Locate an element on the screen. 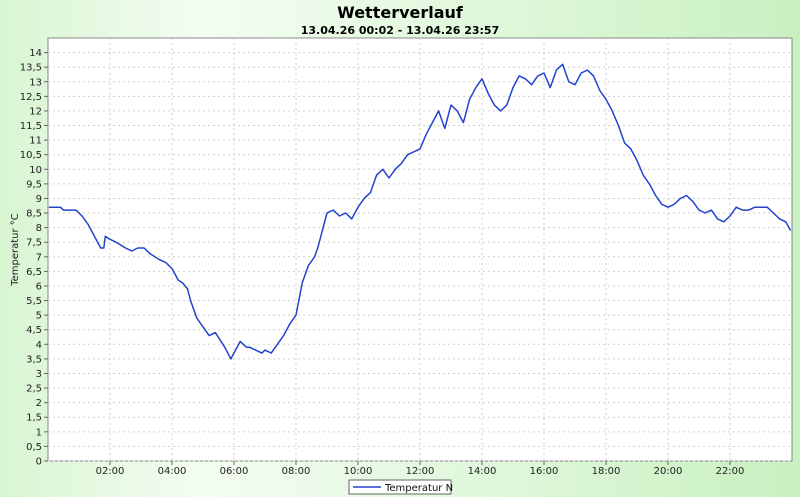  legend: Temperatur N is located at coordinates (400, 487).